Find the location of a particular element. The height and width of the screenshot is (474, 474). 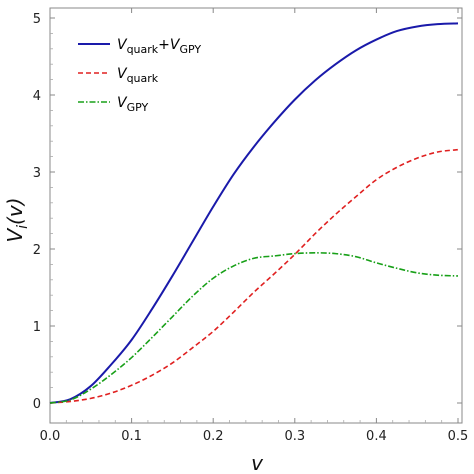

y-axis-label-main: V is located at coordinates (15, 235).